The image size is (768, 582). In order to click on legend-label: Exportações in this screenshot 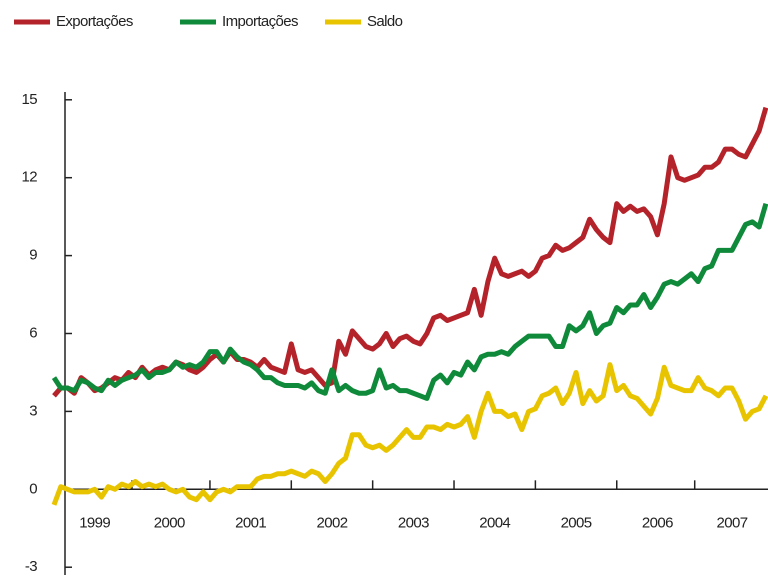, I will do `click(94, 21)`.